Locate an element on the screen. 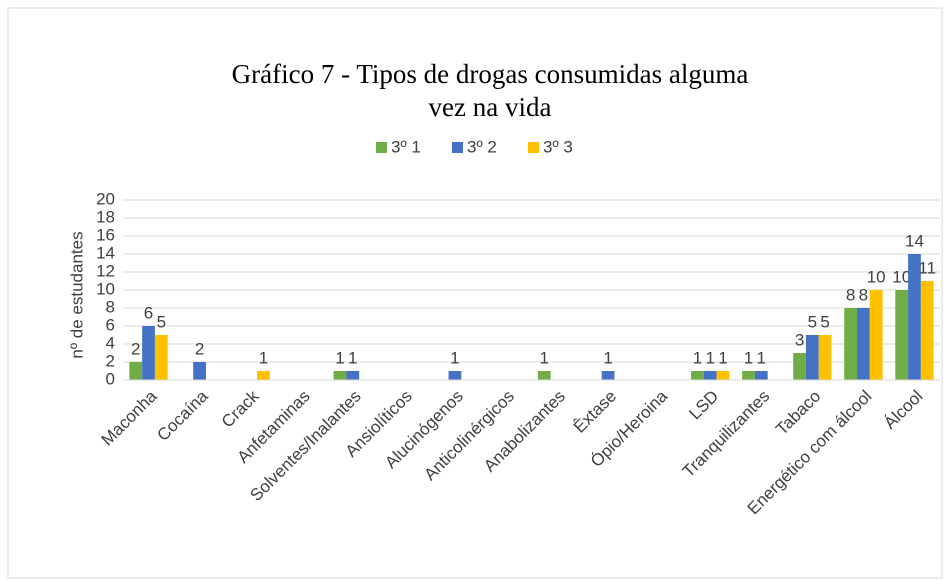  data-label: 14 is located at coordinates (914, 240).